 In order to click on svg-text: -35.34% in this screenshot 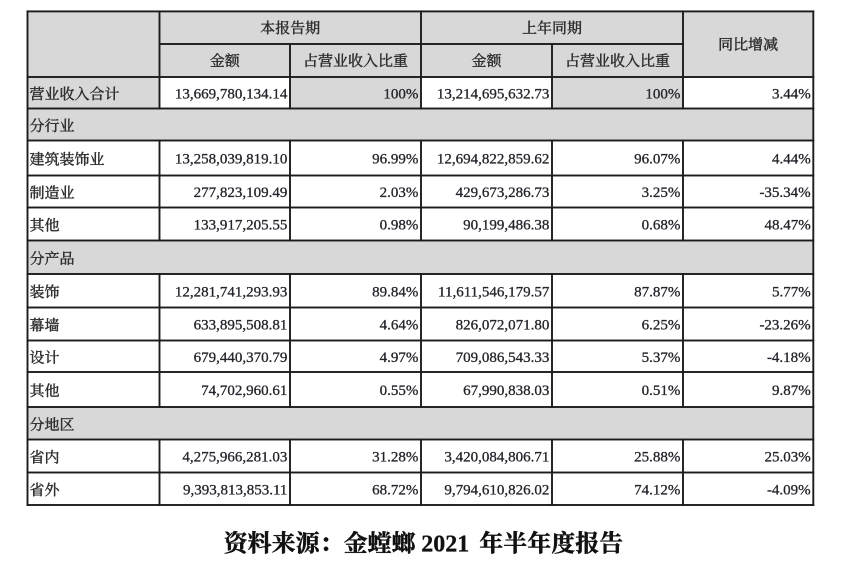, I will do `click(784, 193)`.